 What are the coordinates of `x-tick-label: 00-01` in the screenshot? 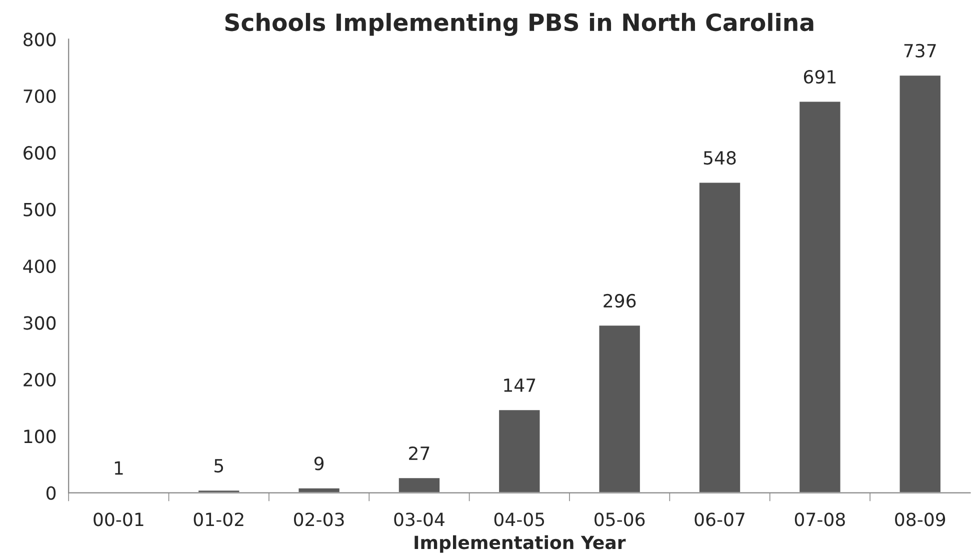 It's located at (119, 519).